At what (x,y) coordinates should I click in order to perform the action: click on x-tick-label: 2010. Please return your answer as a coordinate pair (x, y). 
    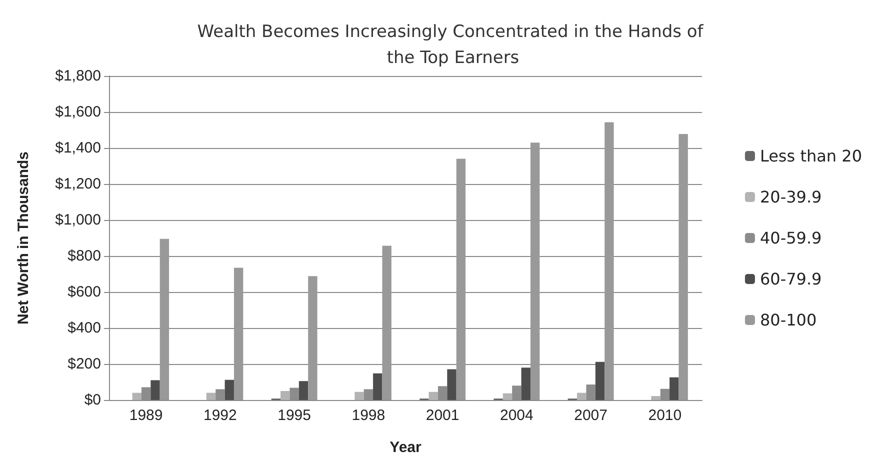
    Looking at the image, I should click on (665, 415).